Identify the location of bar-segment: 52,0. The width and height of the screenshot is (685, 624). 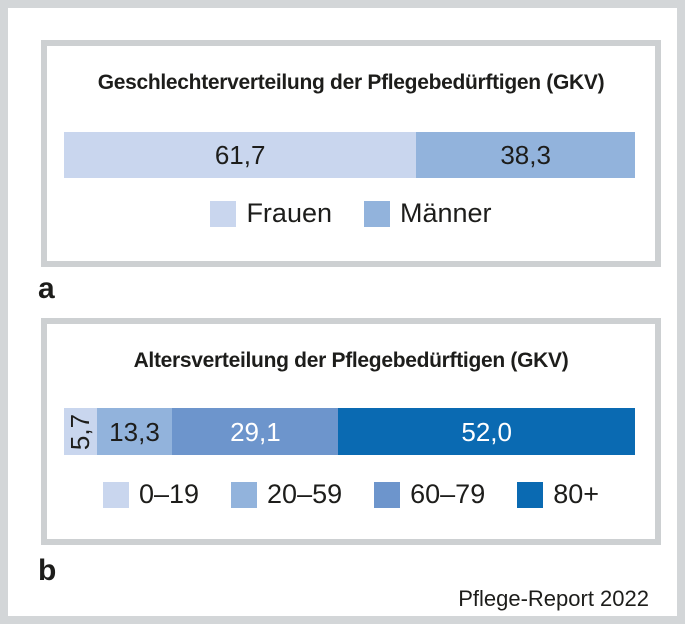
(486, 431).